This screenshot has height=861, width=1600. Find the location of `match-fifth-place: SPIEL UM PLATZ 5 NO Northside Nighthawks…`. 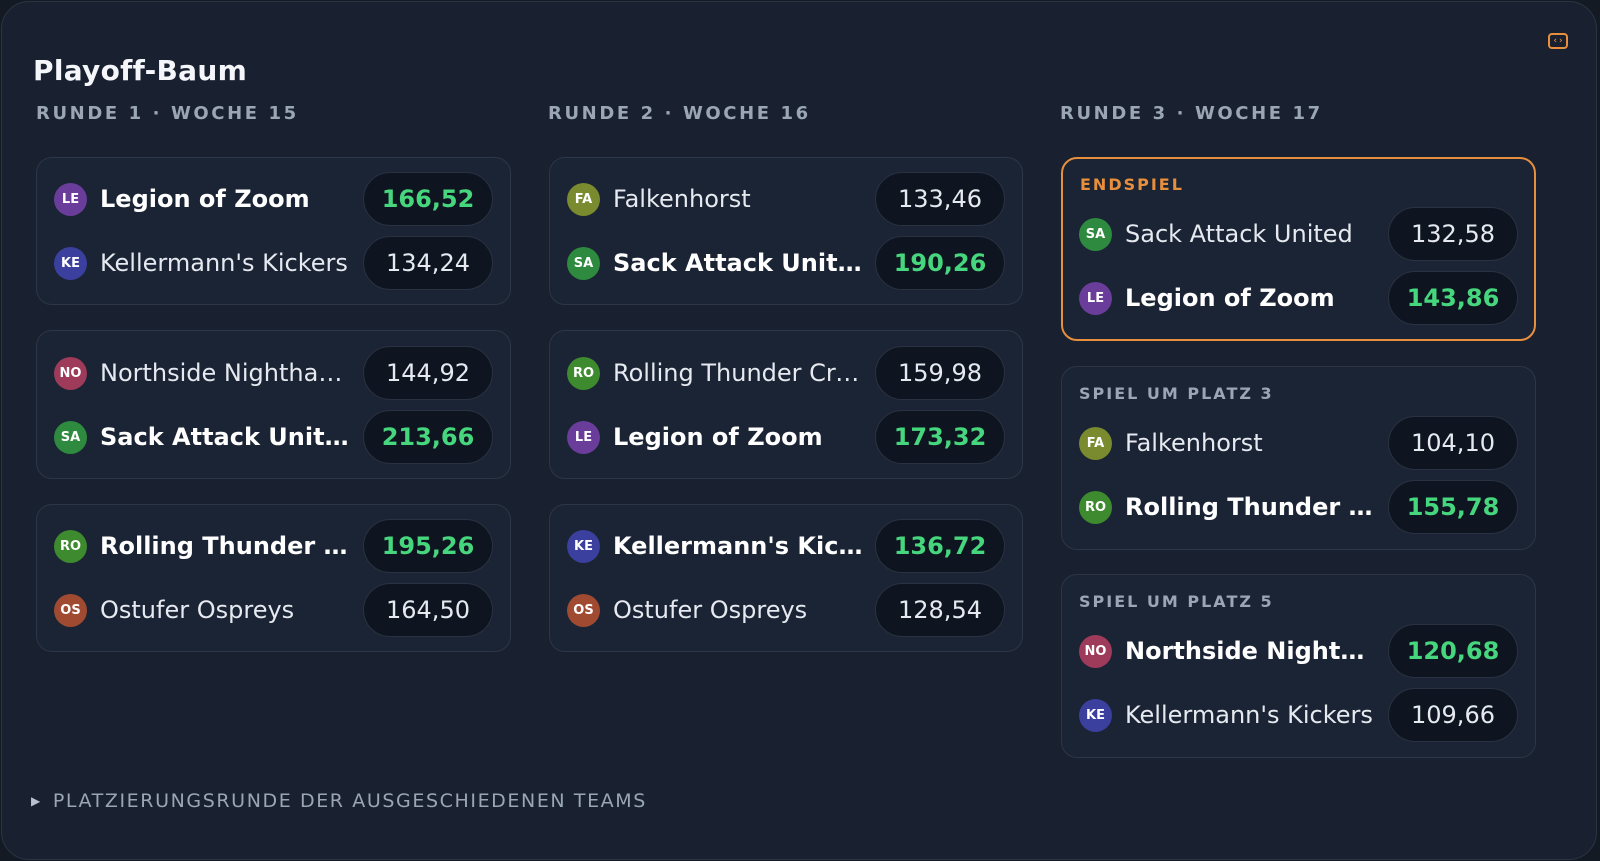

match-fifth-place: SPIEL UM PLATZ 5 NO Northside Nighthawks… is located at coordinates (1298, 666).